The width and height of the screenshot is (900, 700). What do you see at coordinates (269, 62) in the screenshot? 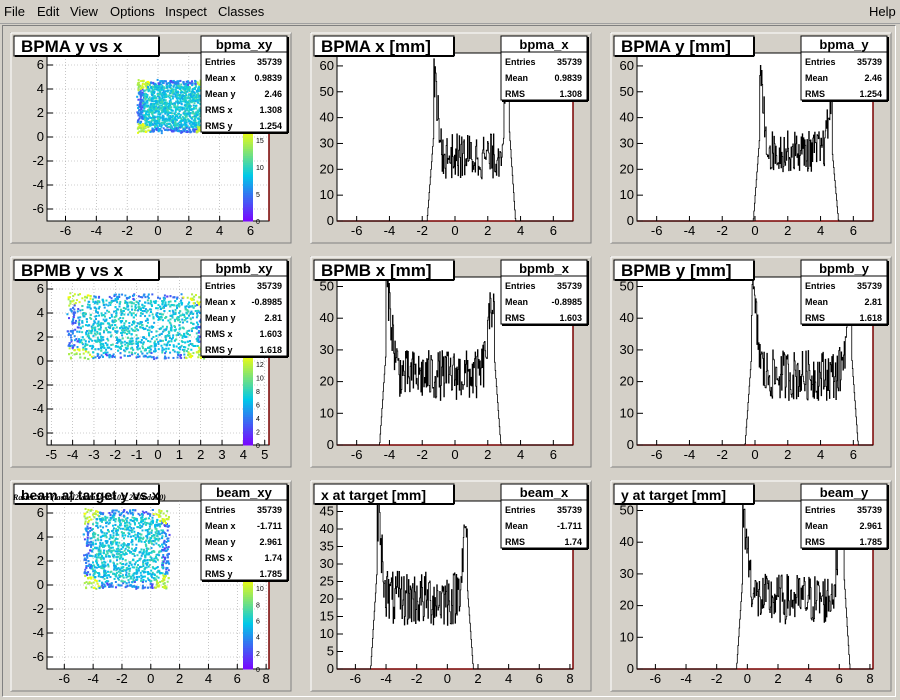
I see `stats-value: 35739` at bounding box center [269, 62].